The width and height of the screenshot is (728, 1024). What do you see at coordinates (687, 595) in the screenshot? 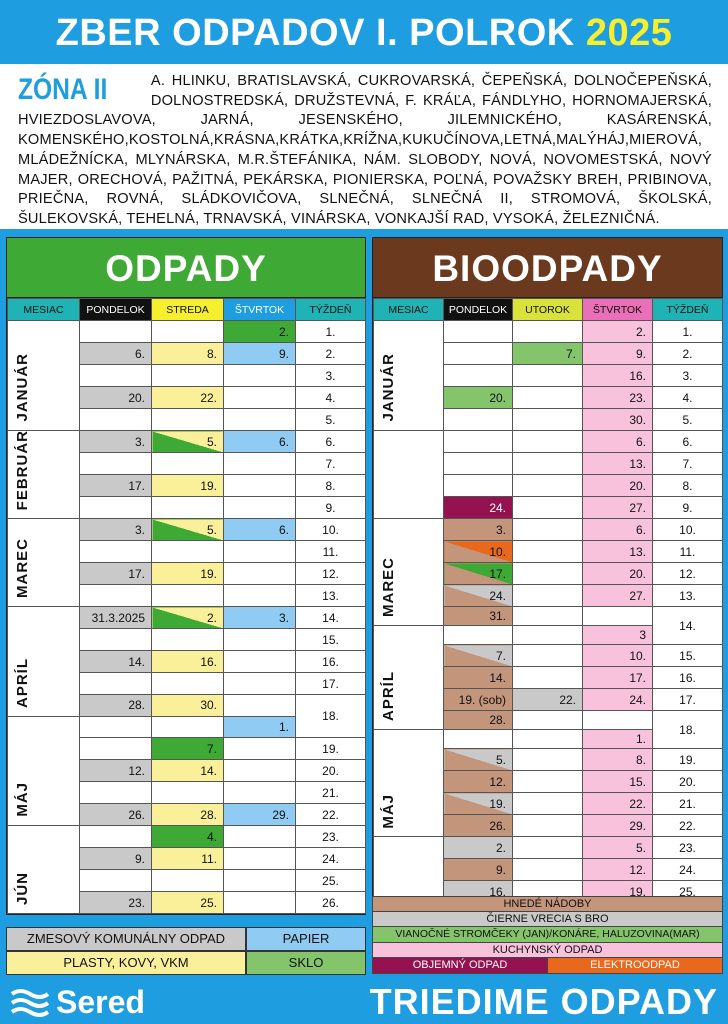
I see `week-cell: 13.` at bounding box center [687, 595].